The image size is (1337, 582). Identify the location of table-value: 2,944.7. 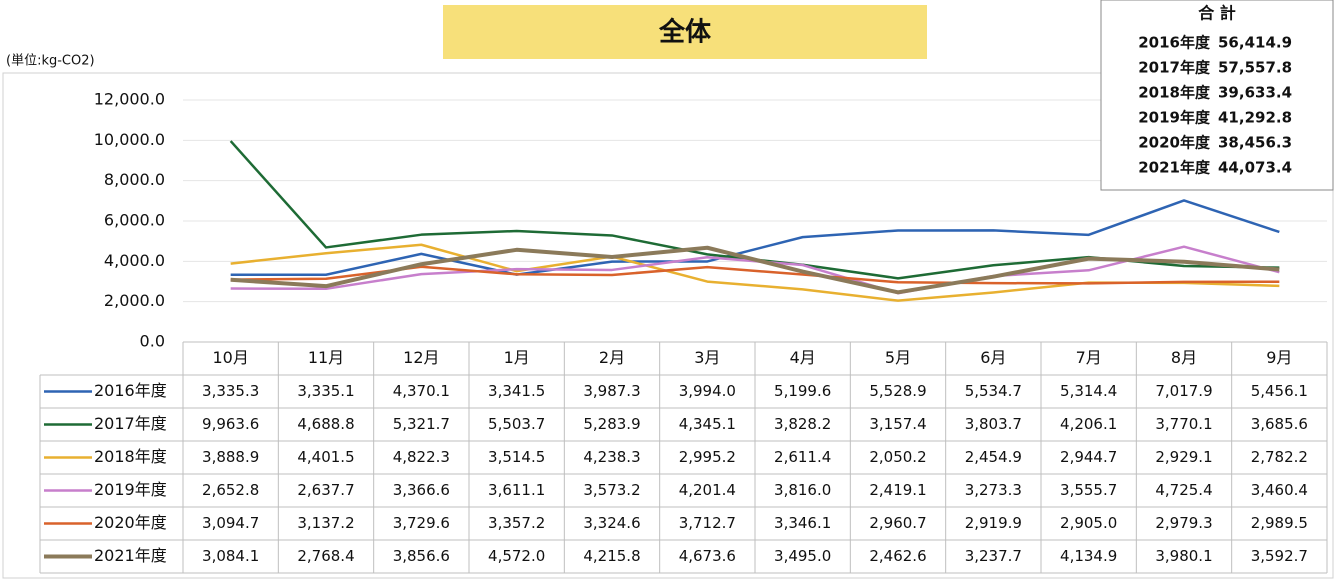
(1088, 457).